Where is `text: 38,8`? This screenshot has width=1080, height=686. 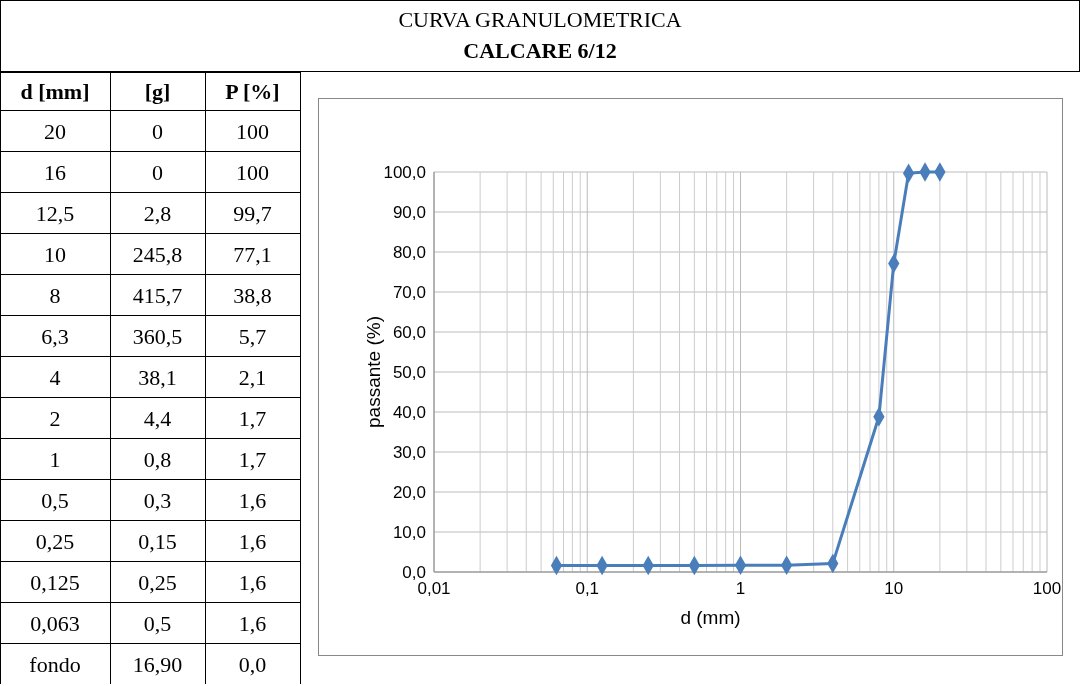
text: 38,8 is located at coordinates (252, 295).